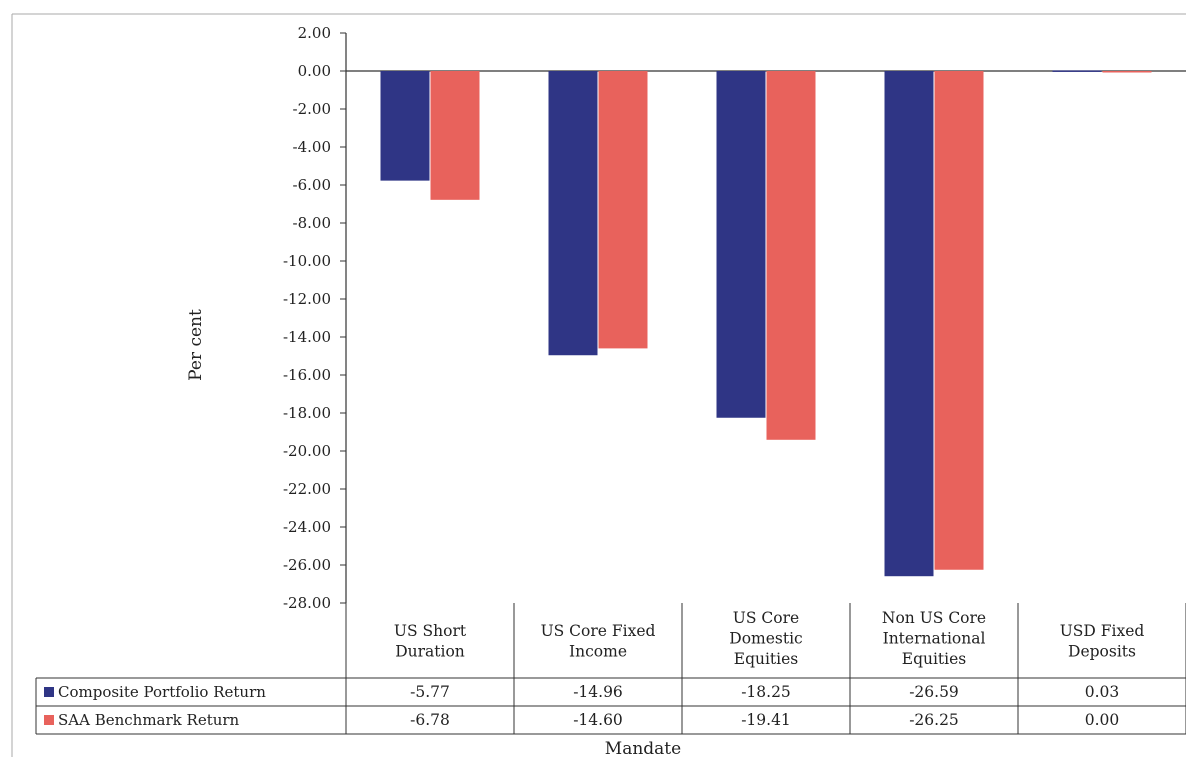 Image resolution: width=1186 pixels, height=757 pixels. What do you see at coordinates (312, 147) in the screenshot?
I see `y-tick-label: -4.00` at bounding box center [312, 147].